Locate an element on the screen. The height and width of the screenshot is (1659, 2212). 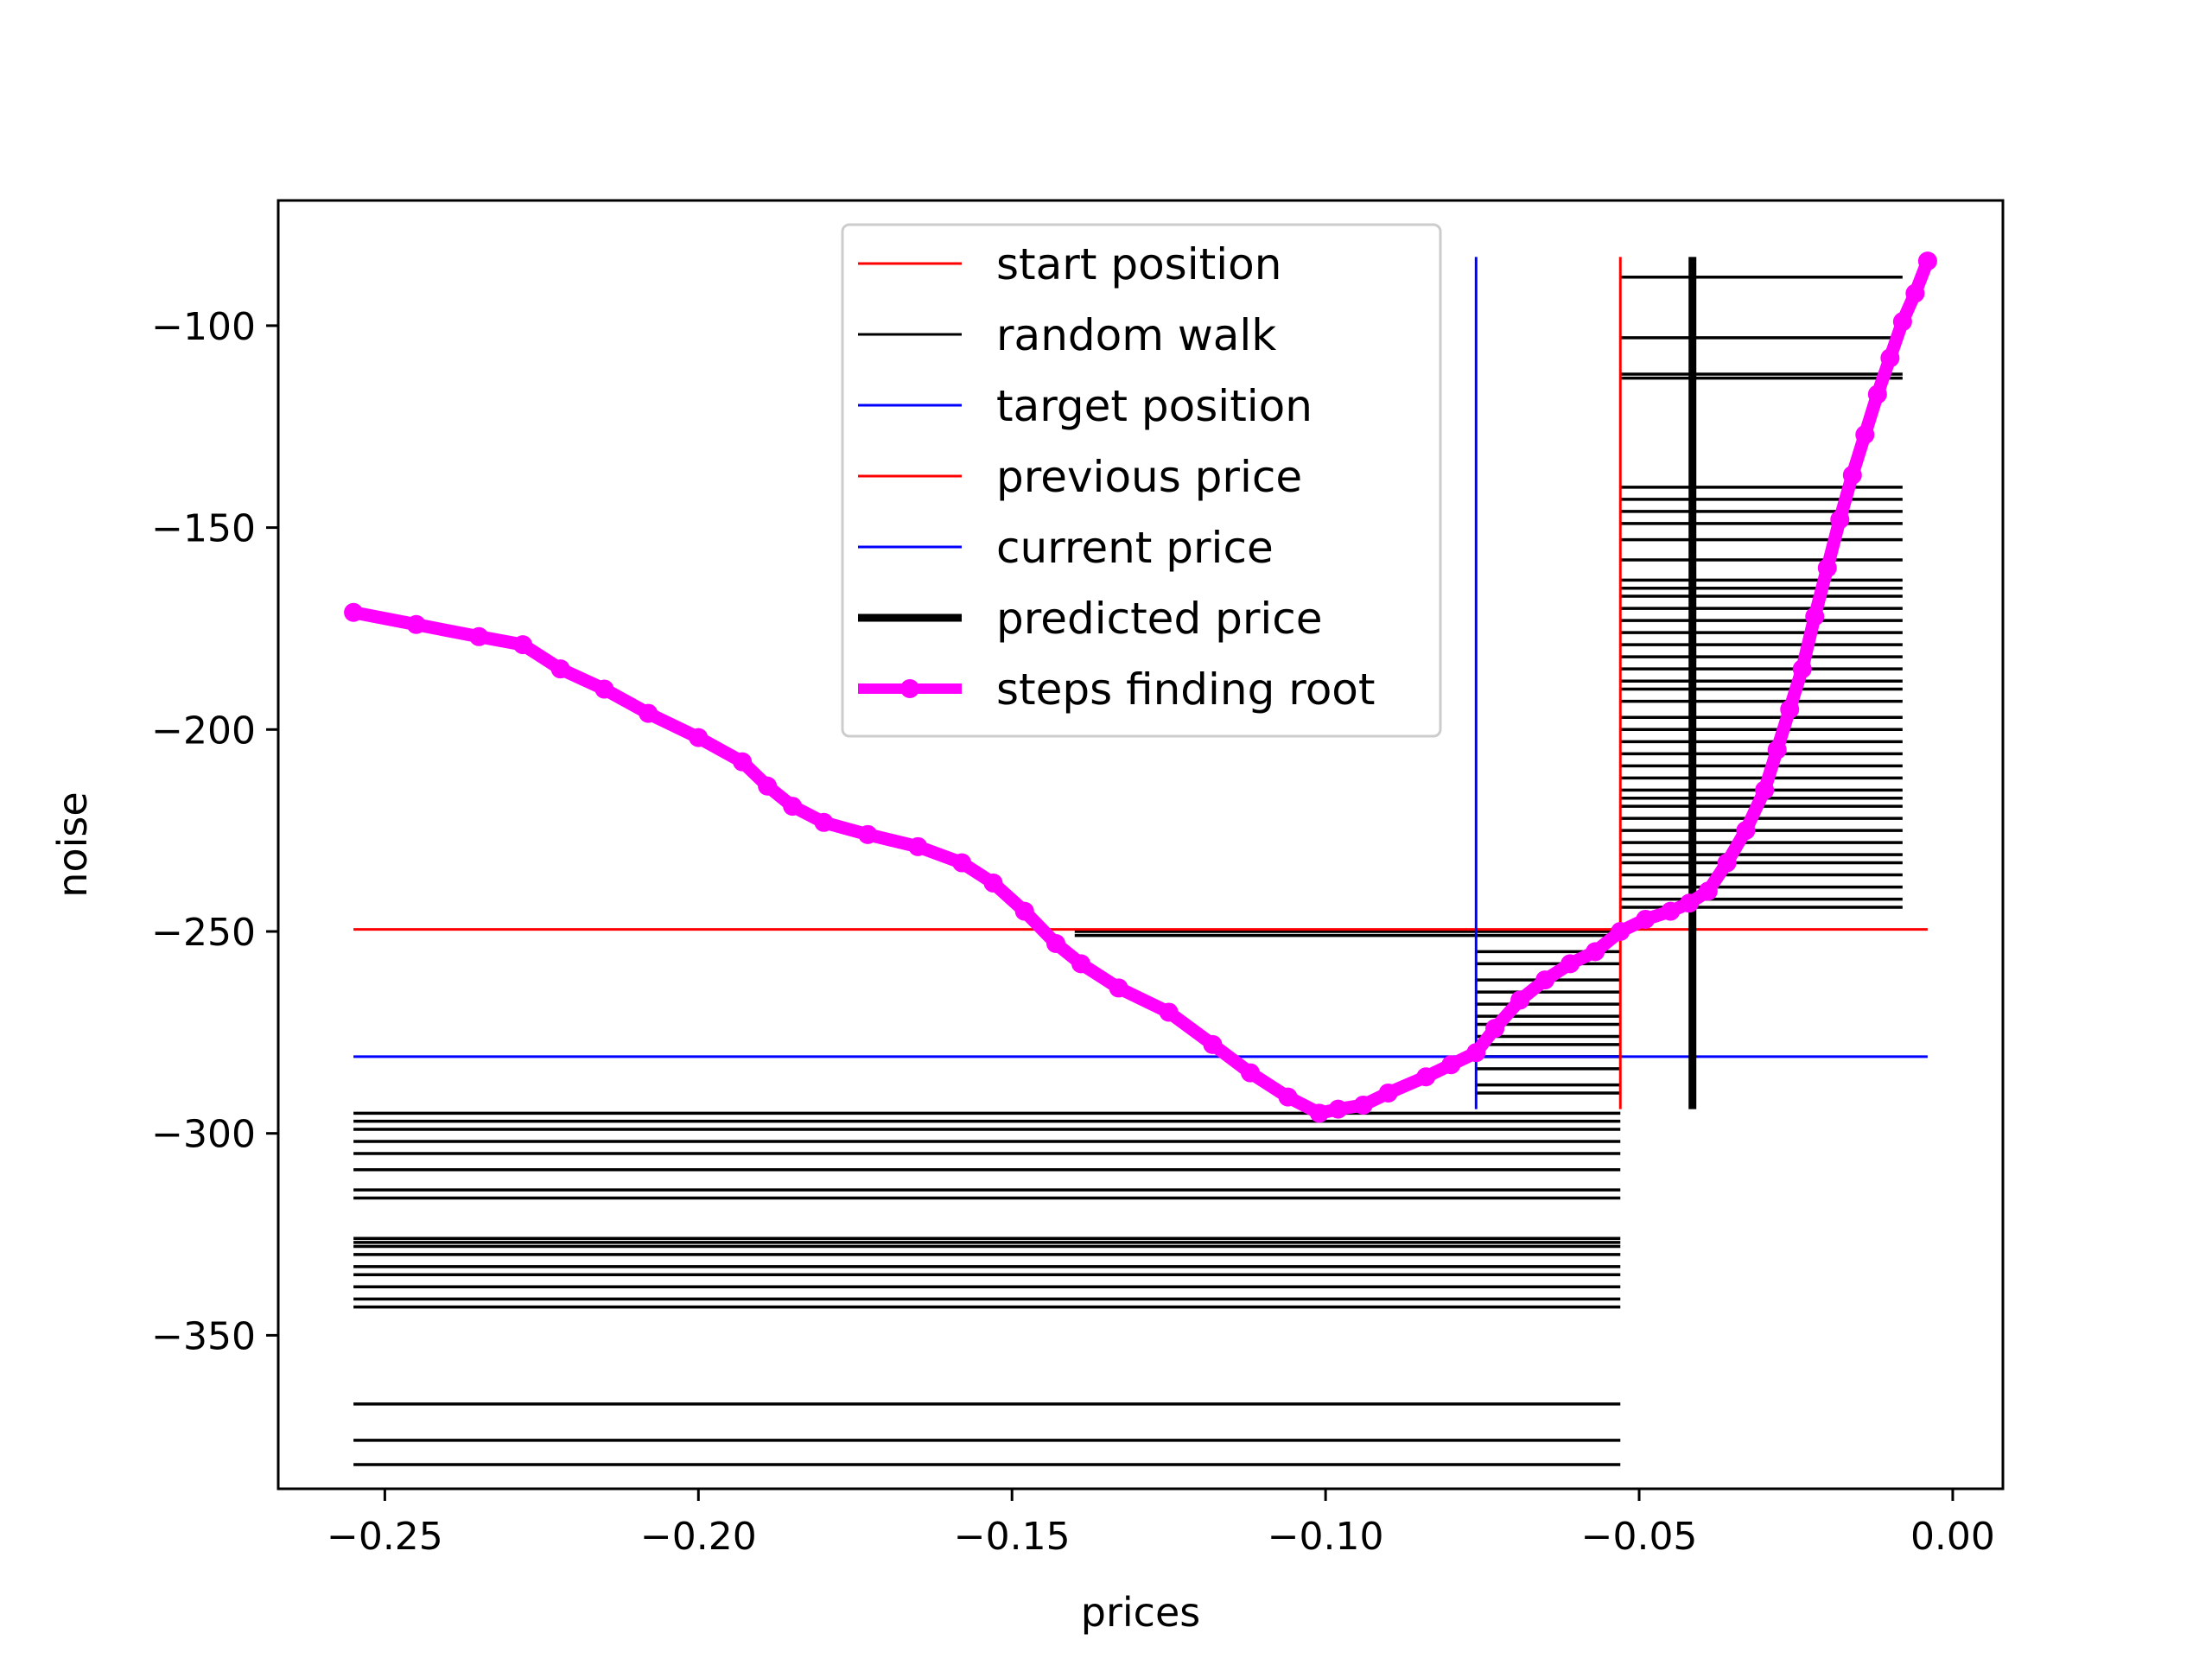
y-tick-label: −150 is located at coordinates (203, 529).